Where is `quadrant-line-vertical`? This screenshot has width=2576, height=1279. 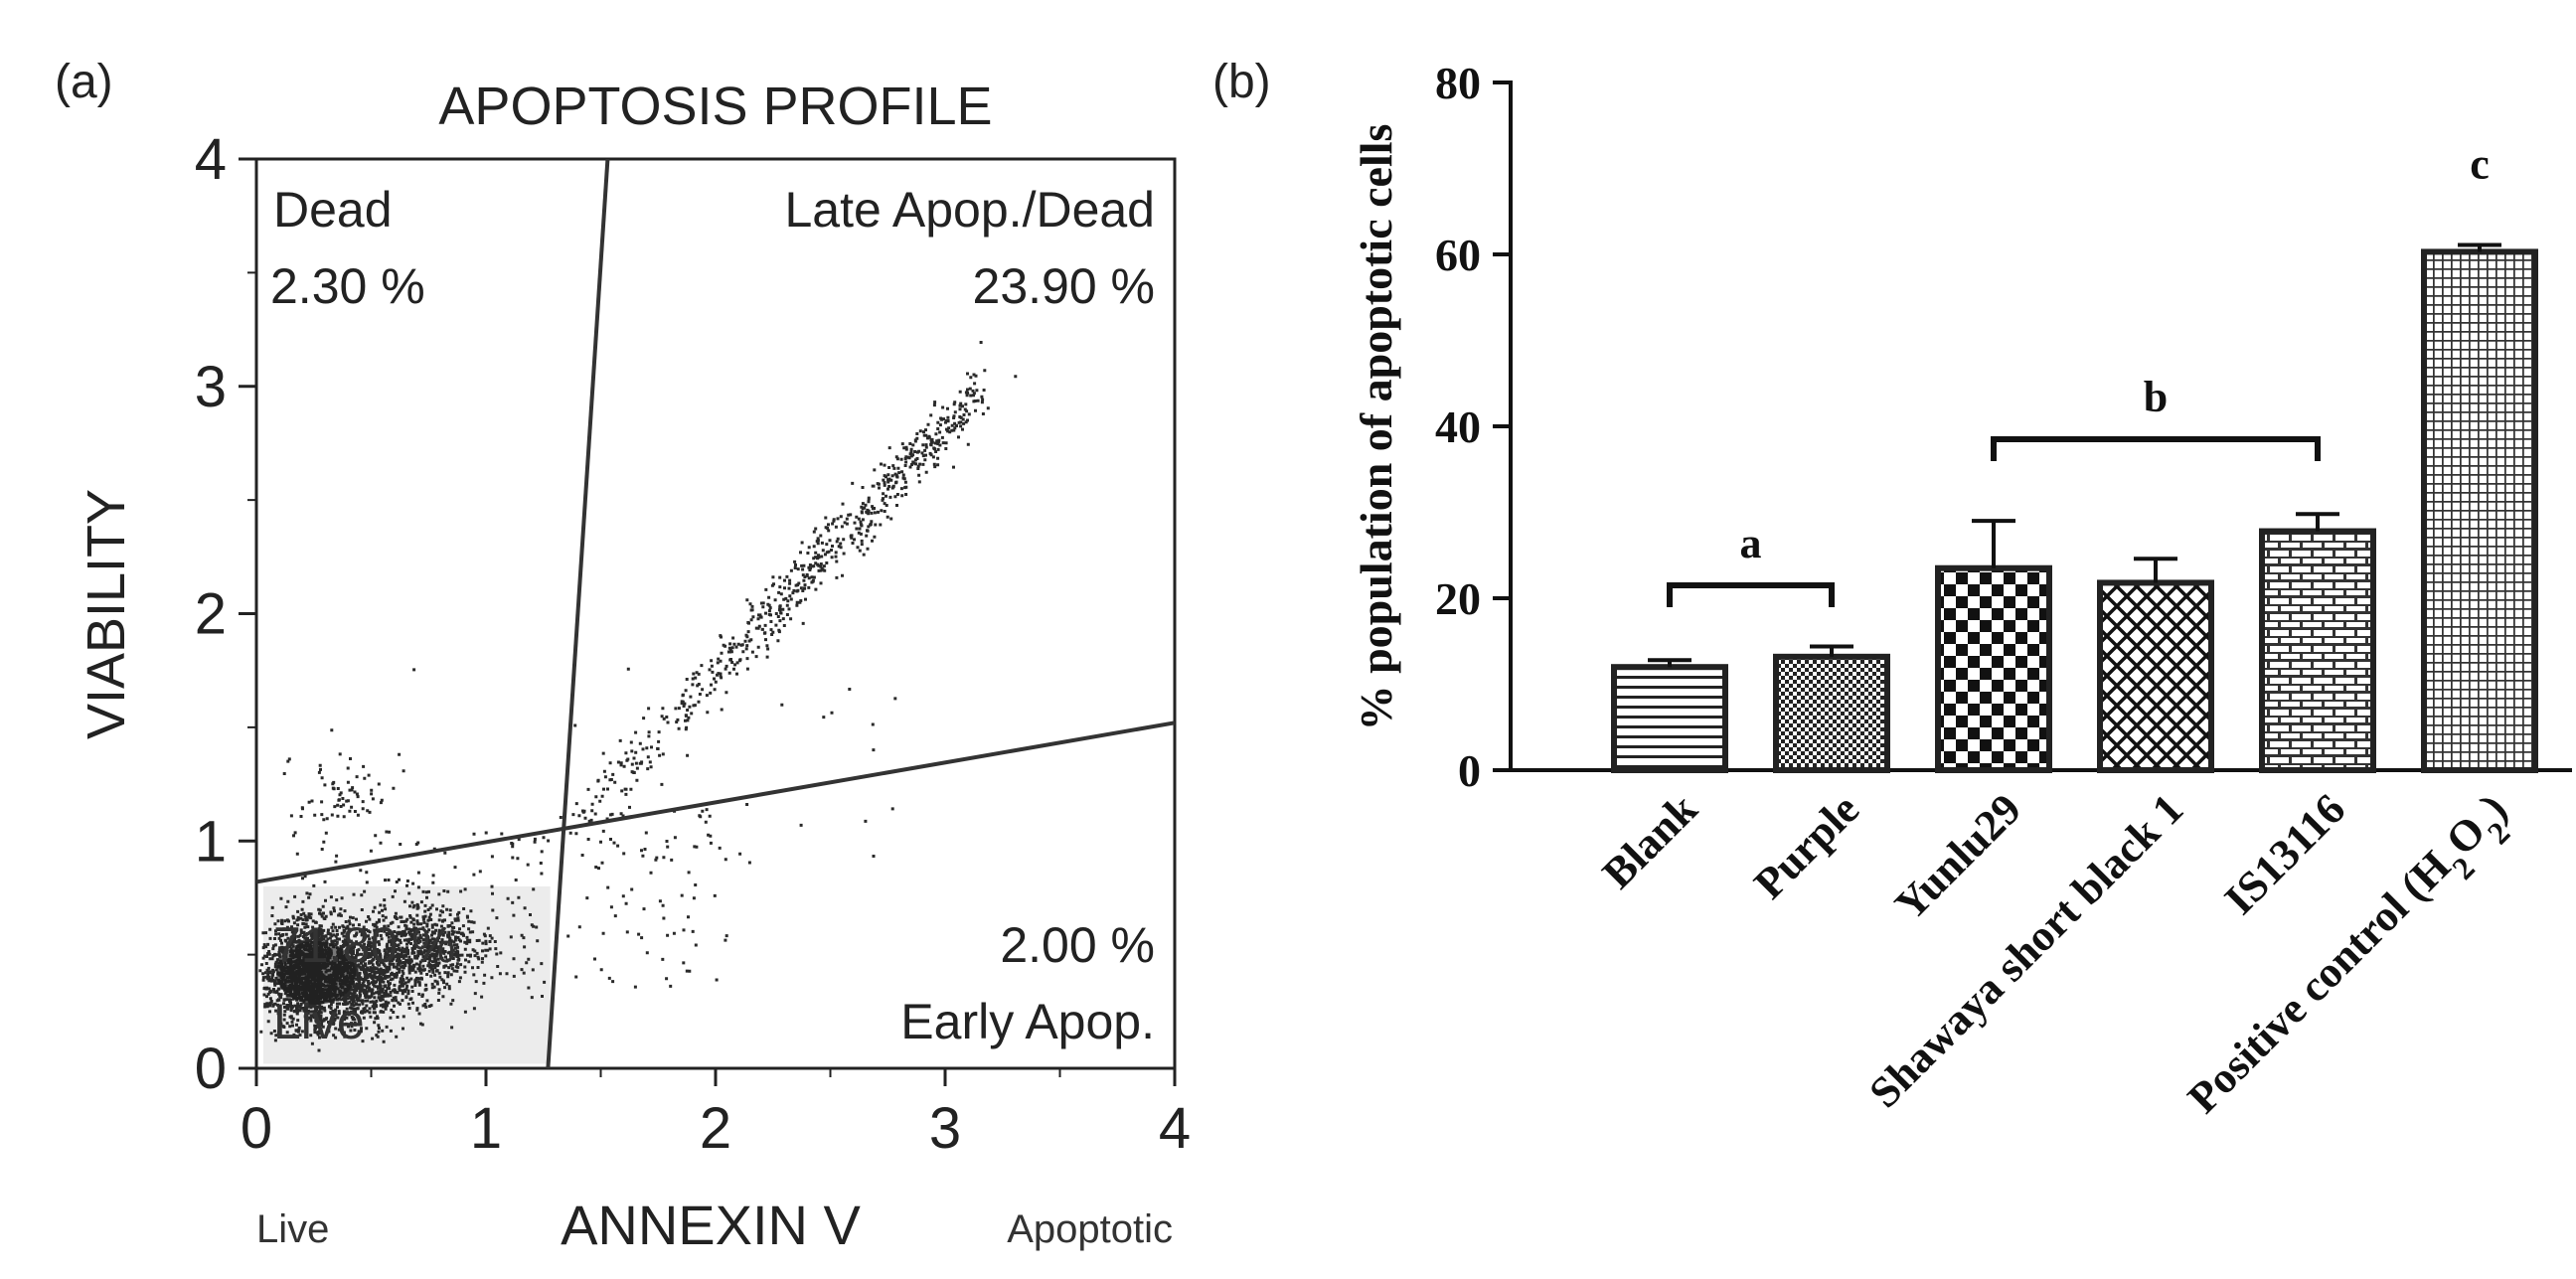
quadrant-line-vertical is located at coordinates (578, 613).